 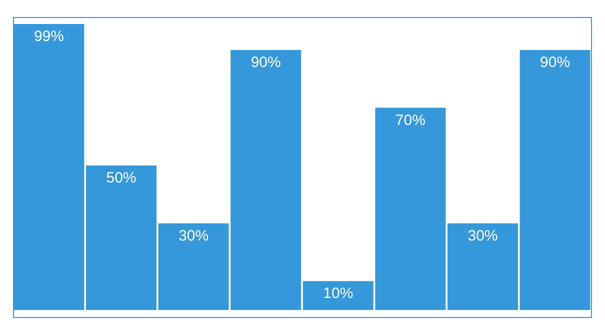 I want to click on data-label: 50%, so click(x=121, y=178).